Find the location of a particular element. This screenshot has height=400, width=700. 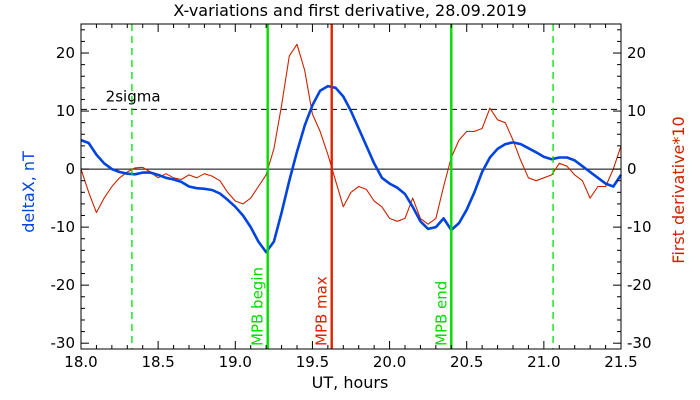

x-tick-label: 19.0 is located at coordinates (235, 362).